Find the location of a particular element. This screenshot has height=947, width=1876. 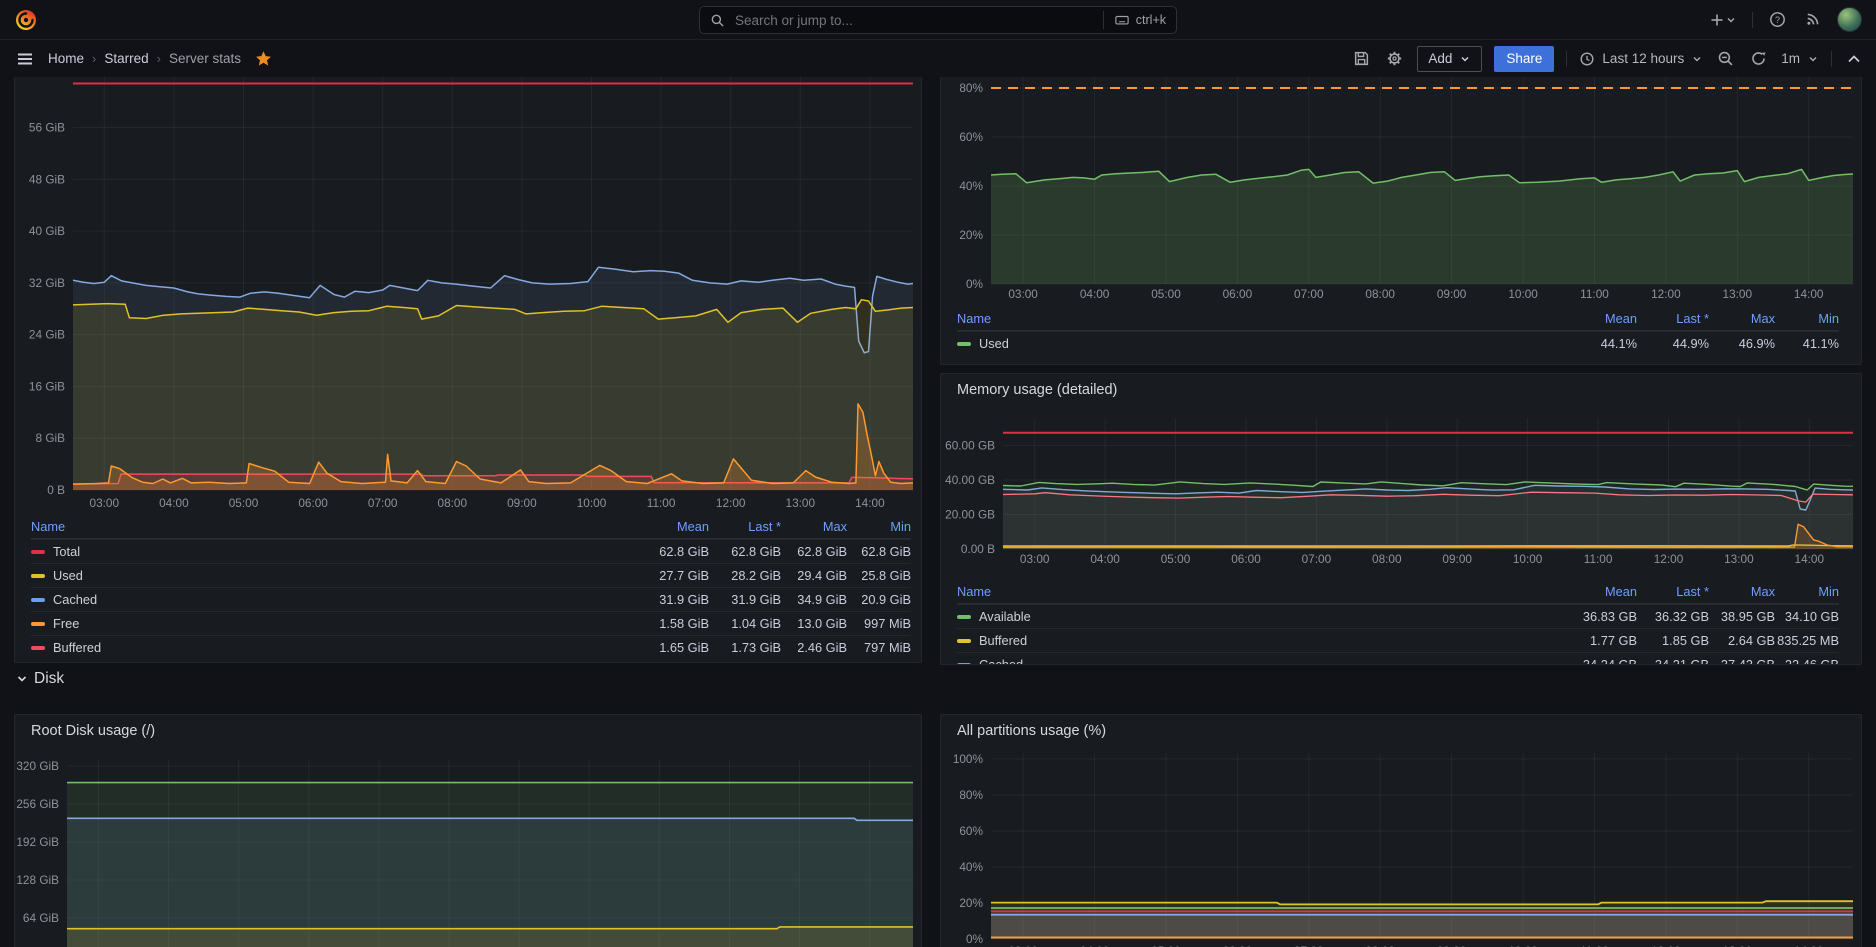

disk-section-header: Disk is located at coordinates (40, 679).